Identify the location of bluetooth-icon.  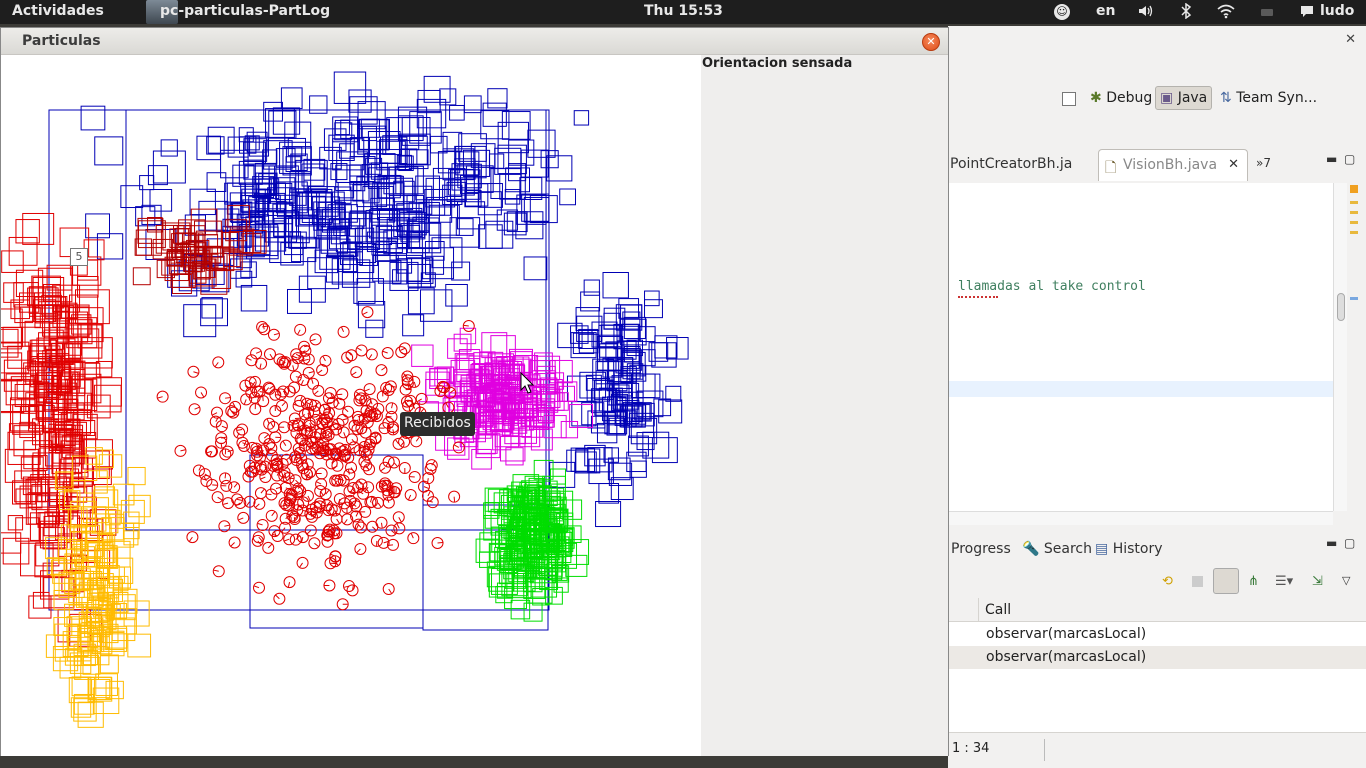
(1186, 12).